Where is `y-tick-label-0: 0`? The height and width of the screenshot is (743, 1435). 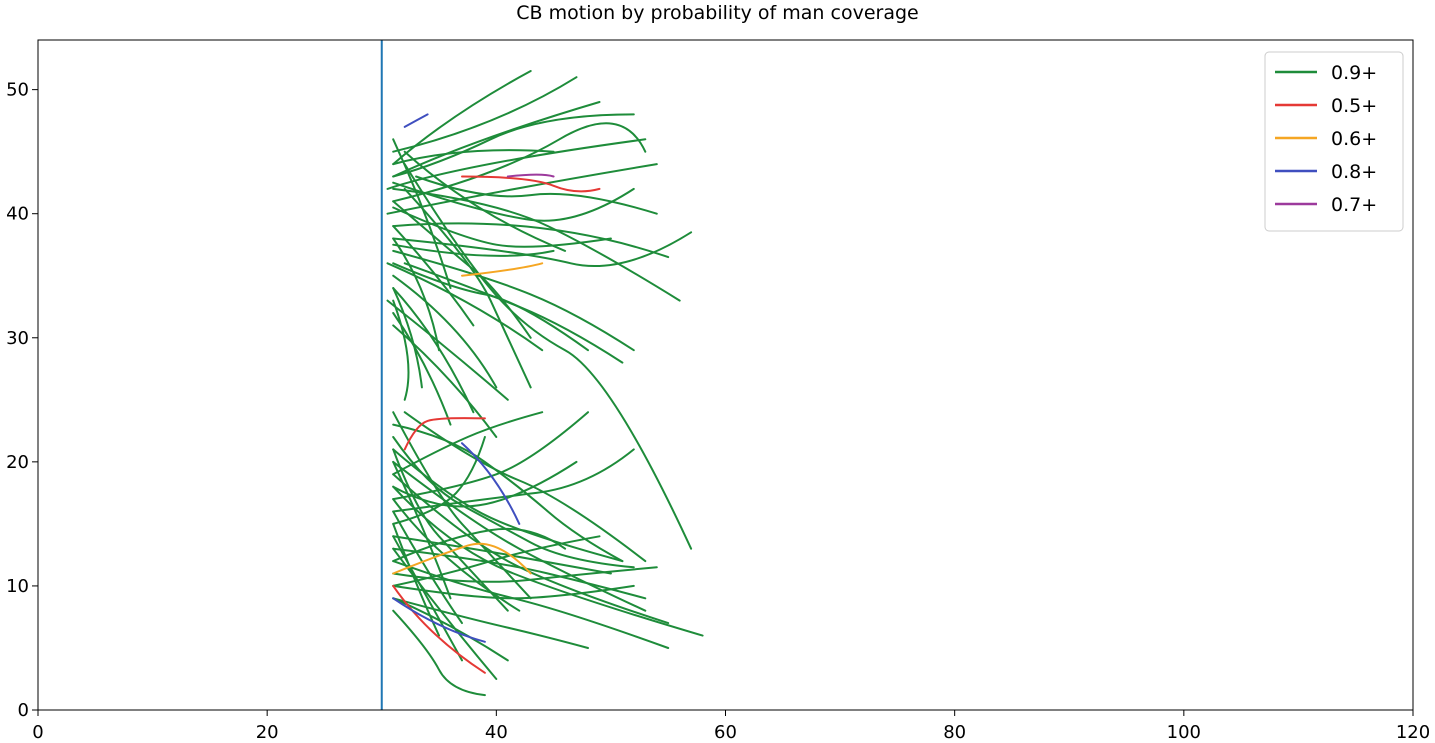 y-tick-label-0: 0 is located at coordinates (23, 710).